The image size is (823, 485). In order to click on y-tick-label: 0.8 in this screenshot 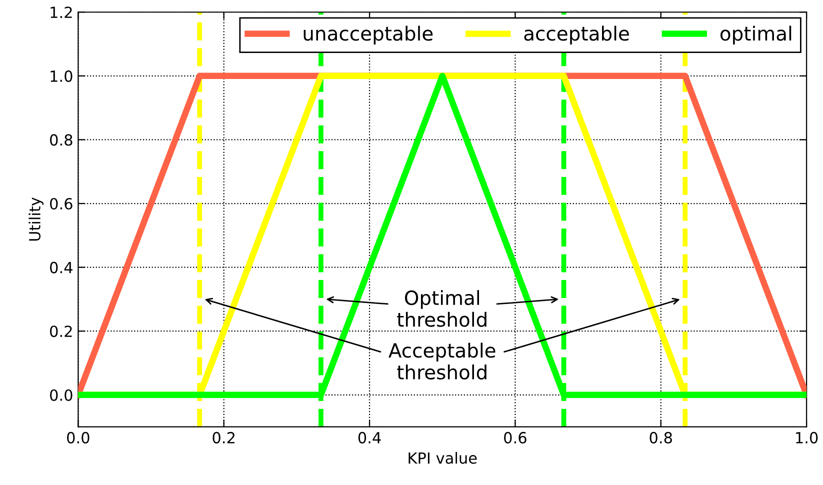, I will do `click(61, 140)`.